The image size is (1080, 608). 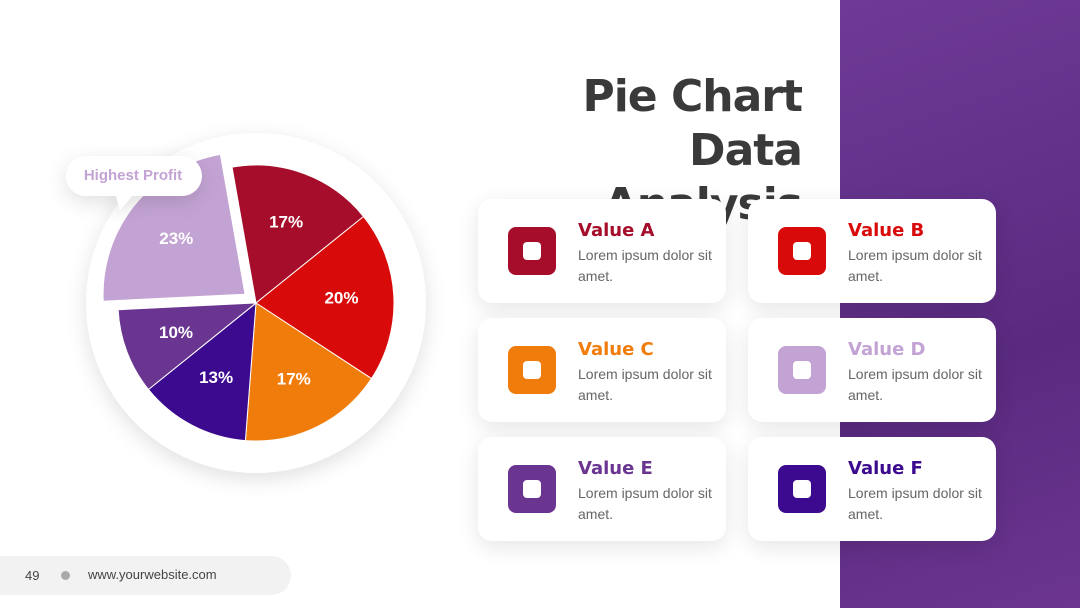 I want to click on footer: 49 www.yourwebsite.com, so click(x=145, y=575).